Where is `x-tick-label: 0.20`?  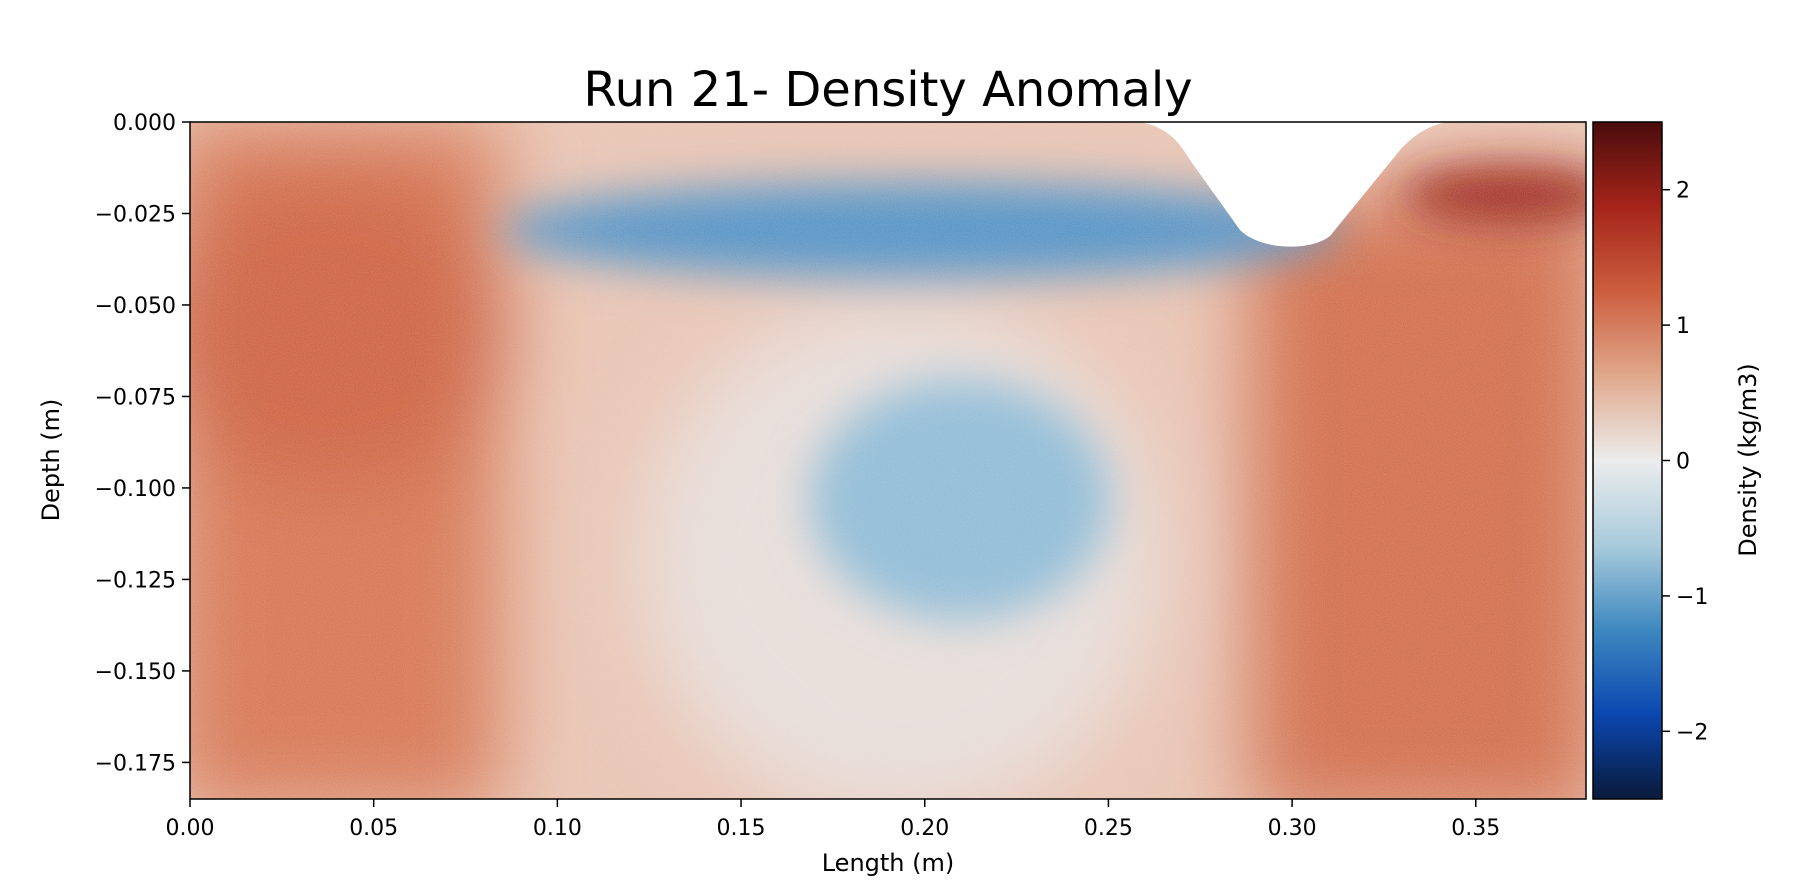
x-tick-label: 0.20 is located at coordinates (924, 828).